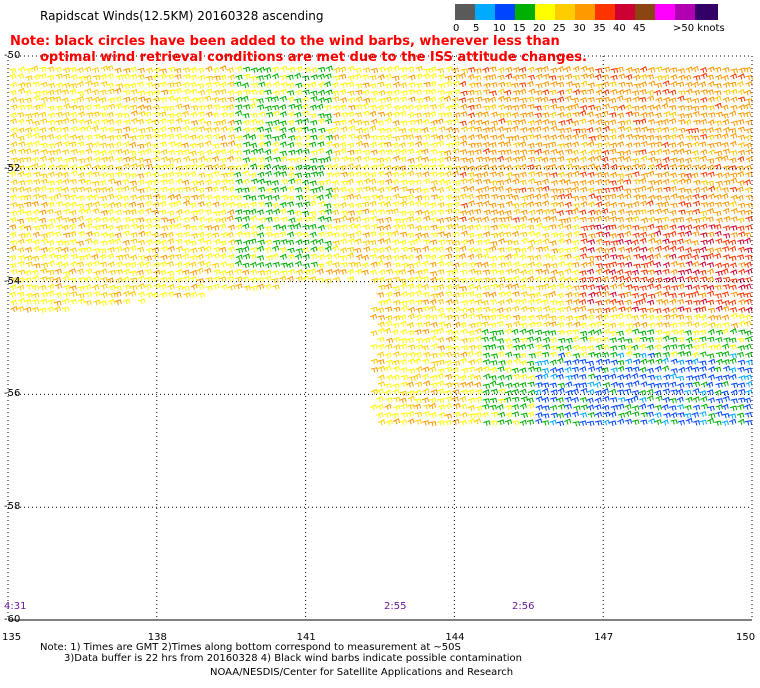  I want to click on latitude-label: -60, so click(12, 619).